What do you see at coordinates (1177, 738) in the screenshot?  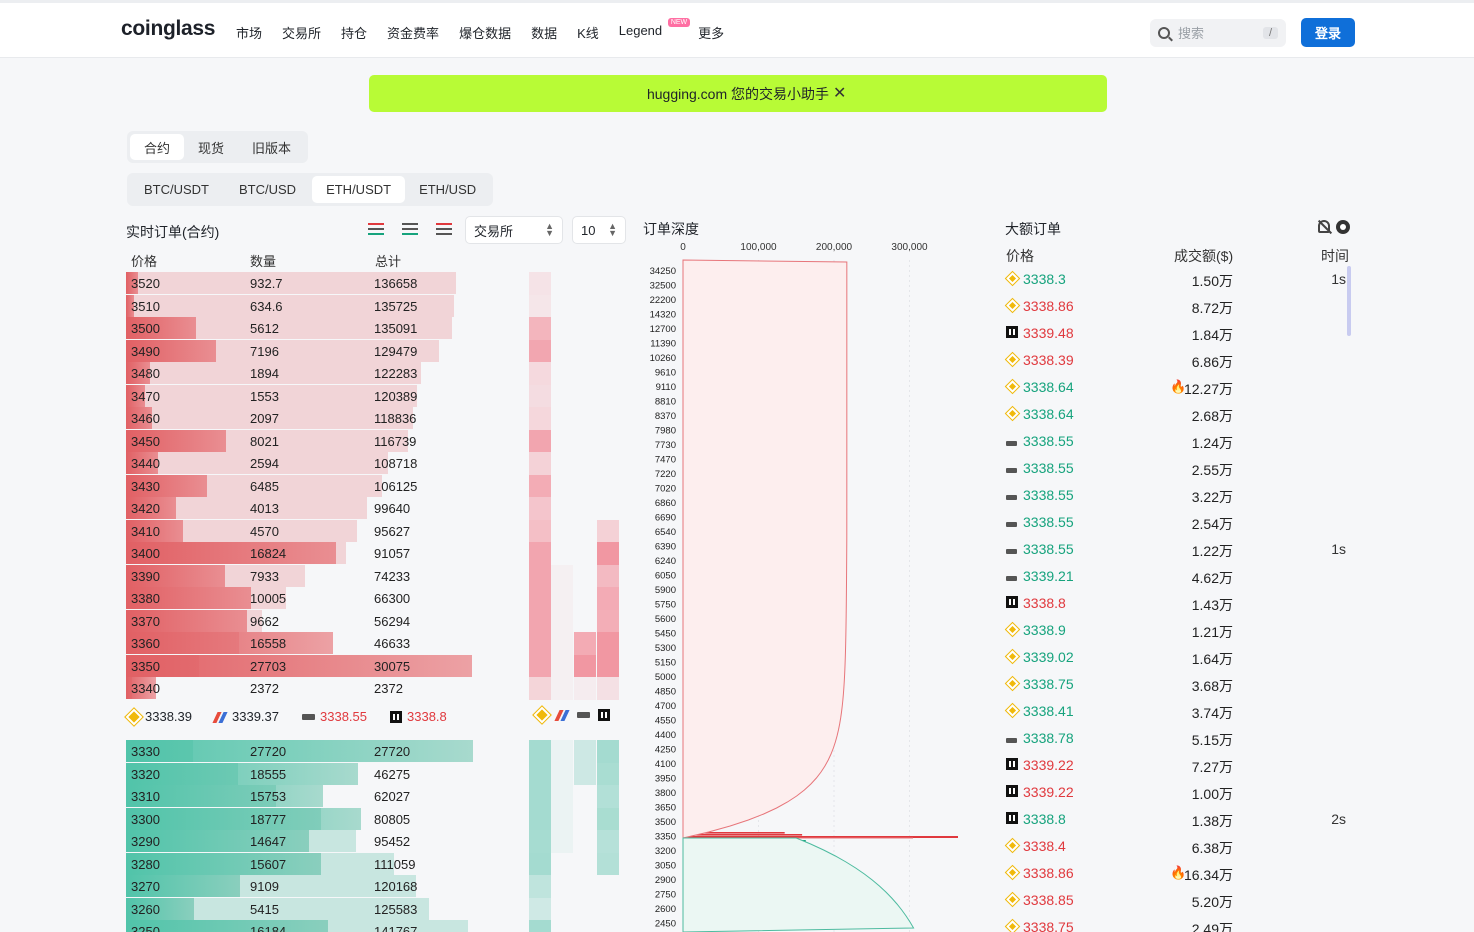 I see `big-order-row: 3338.78 5.15万` at bounding box center [1177, 738].